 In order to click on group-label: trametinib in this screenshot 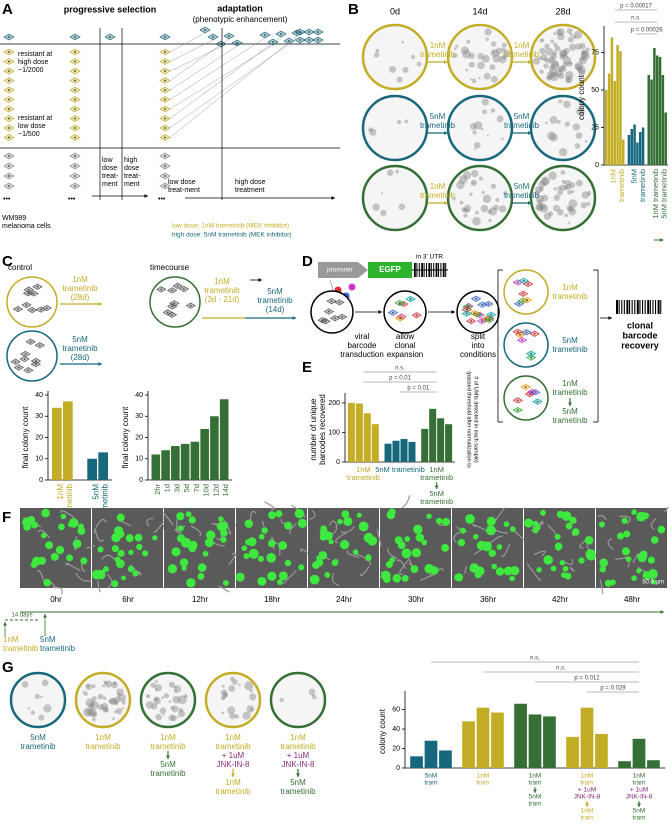, I will do `click(621, 185)`.